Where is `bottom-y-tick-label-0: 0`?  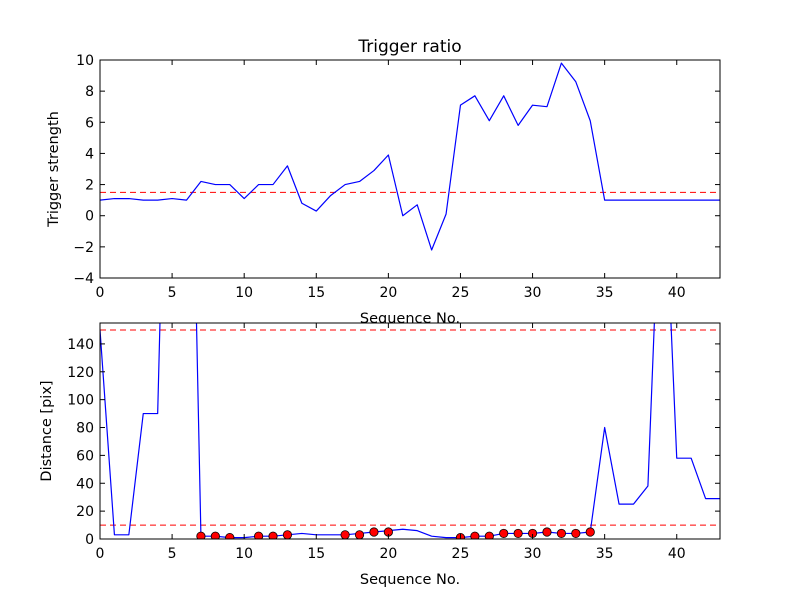 bottom-y-tick-label-0: 0 is located at coordinates (89, 540).